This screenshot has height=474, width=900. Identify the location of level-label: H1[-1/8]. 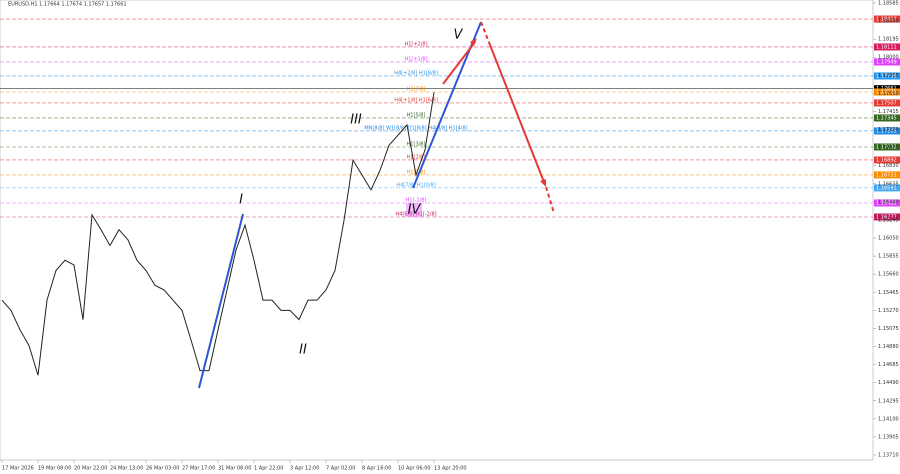
(416, 200).